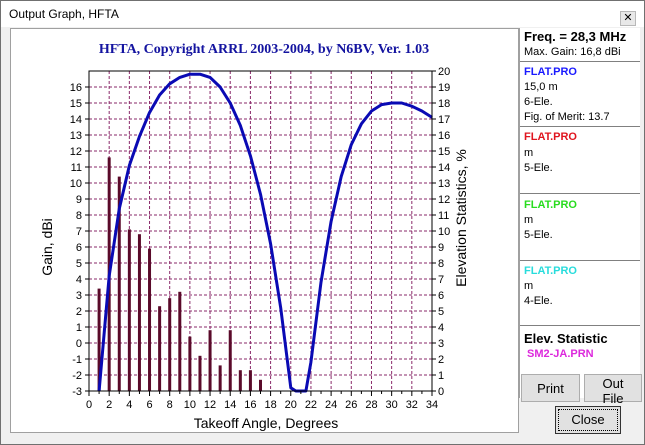 This screenshot has height=445, width=645. Describe the element at coordinates (541, 87) in the screenshot. I see `antenna-1-height: 15,0 m` at that location.